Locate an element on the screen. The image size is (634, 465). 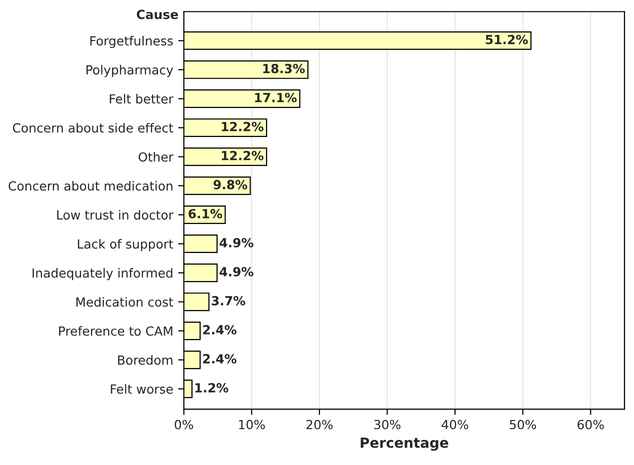
x-tick-label: 20% is located at coordinates (319, 425).